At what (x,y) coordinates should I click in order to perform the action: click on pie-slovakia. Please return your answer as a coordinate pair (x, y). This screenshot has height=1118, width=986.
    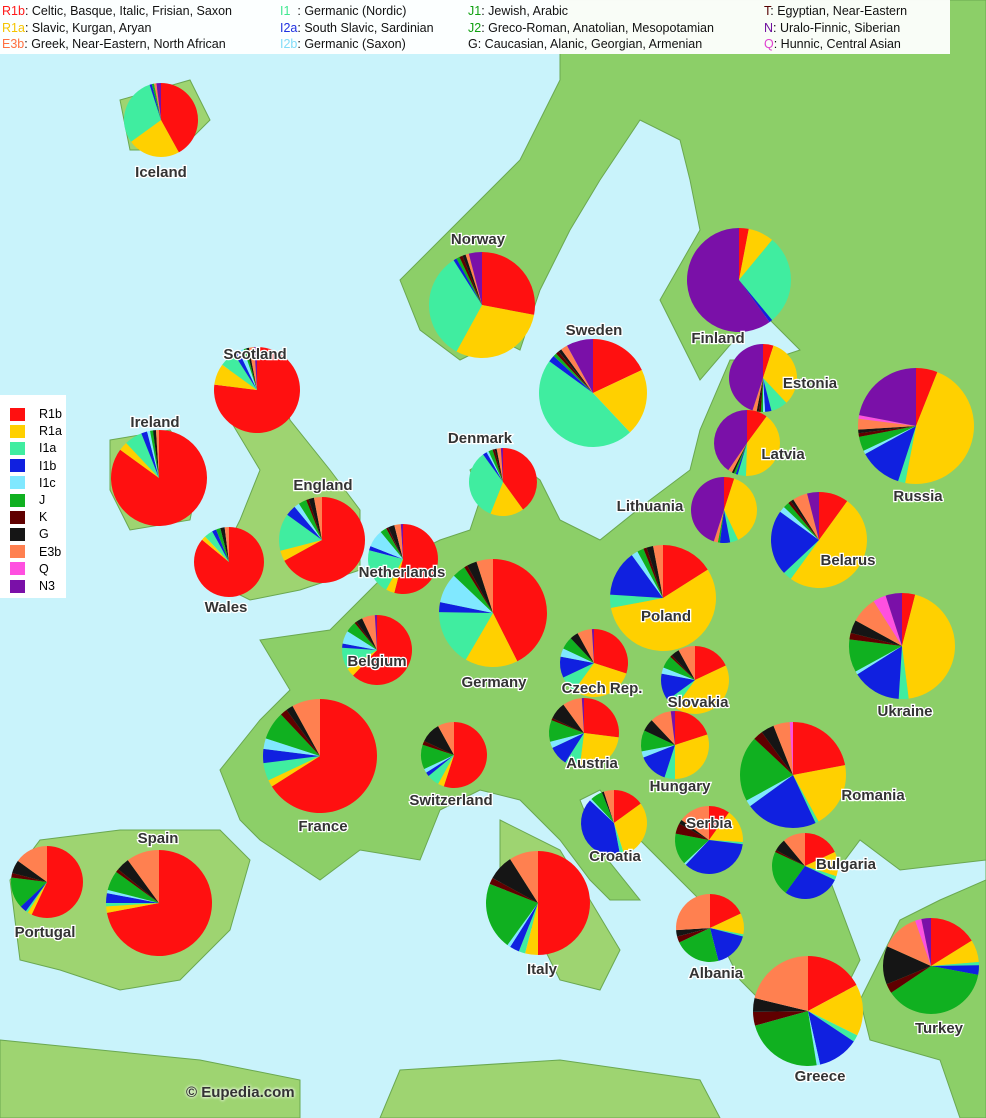
    Looking at the image, I should click on (695, 680).